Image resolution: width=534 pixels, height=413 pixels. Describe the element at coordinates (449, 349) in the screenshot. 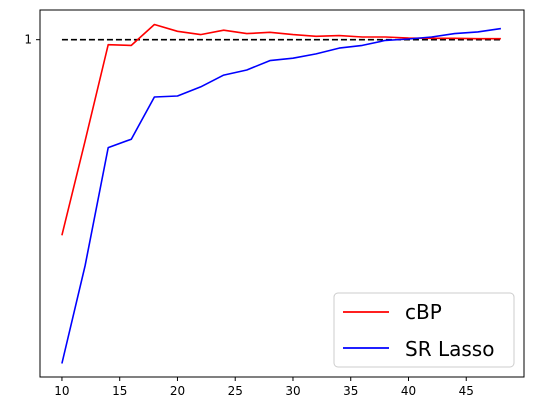

I see `legend-label-sr-lasso: SR Lasso` at that location.